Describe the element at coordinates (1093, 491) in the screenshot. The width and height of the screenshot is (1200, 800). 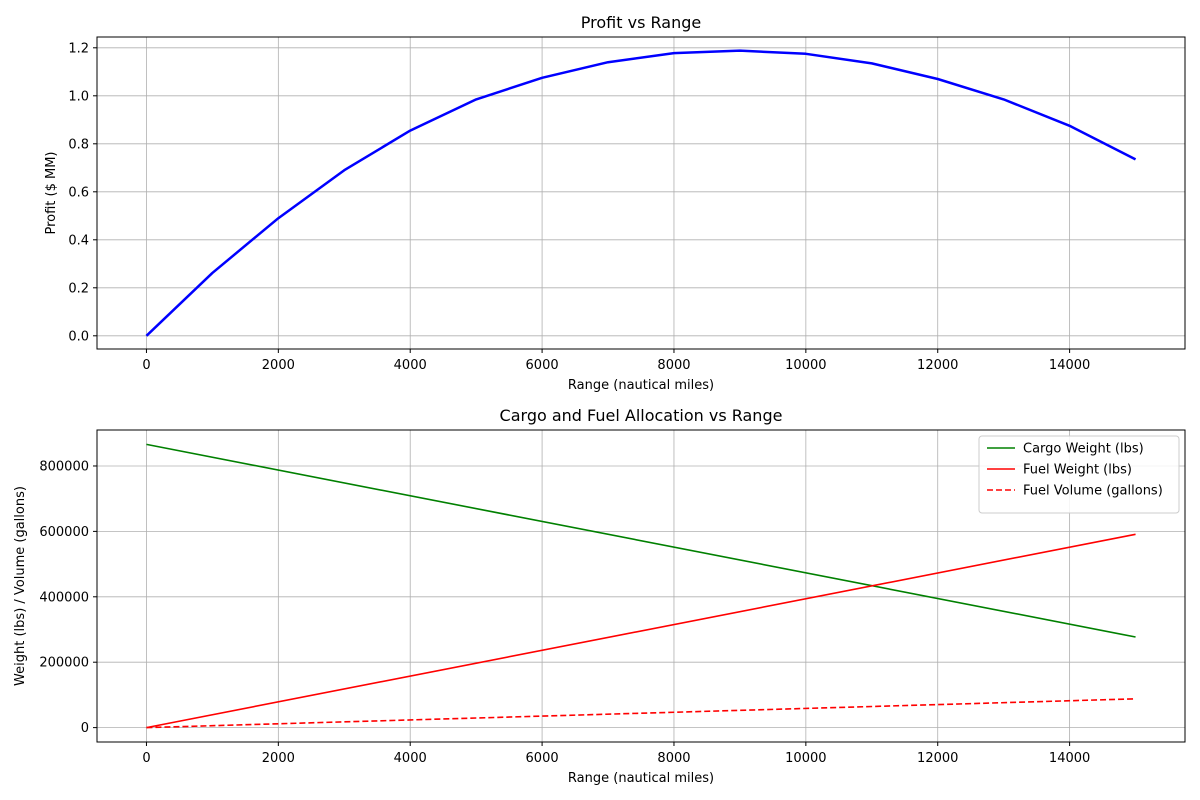
I see `legend-label-2: Fuel Volume (gallons)` at that location.